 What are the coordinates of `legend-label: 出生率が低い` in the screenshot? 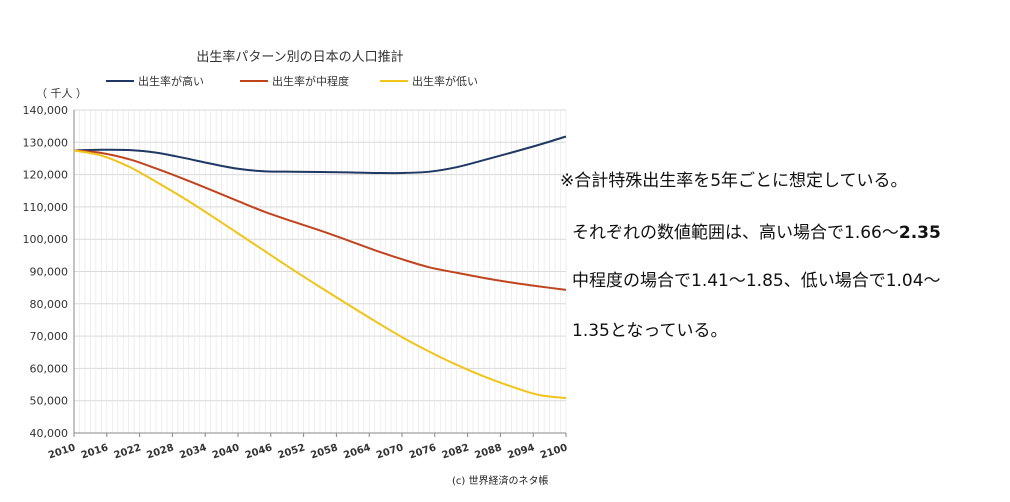 It's located at (445, 81).